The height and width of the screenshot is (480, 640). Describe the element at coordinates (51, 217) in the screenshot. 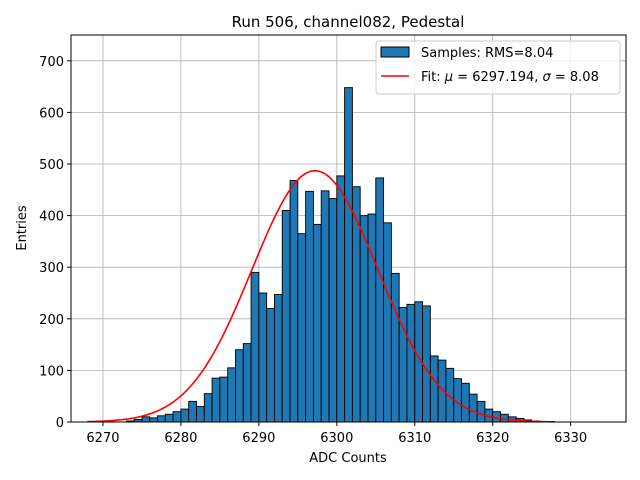

I see `y-tick-label: 400` at that location.